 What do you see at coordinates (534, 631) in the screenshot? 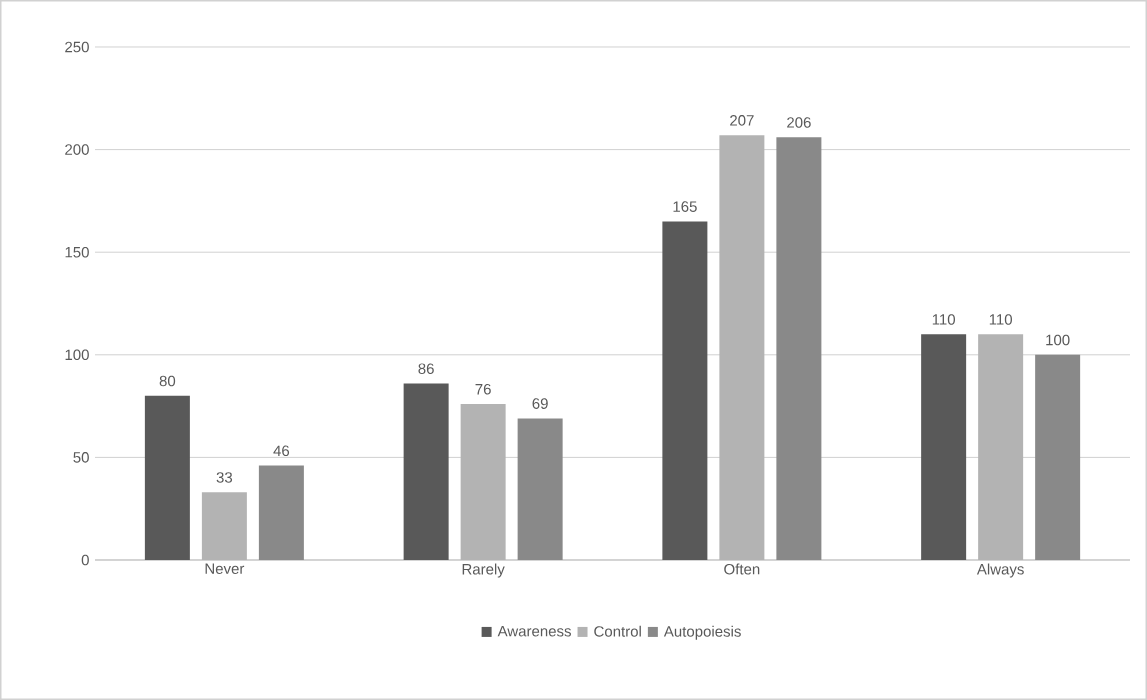
I see `legend-label: Awareness` at bounding box center [534, 631].